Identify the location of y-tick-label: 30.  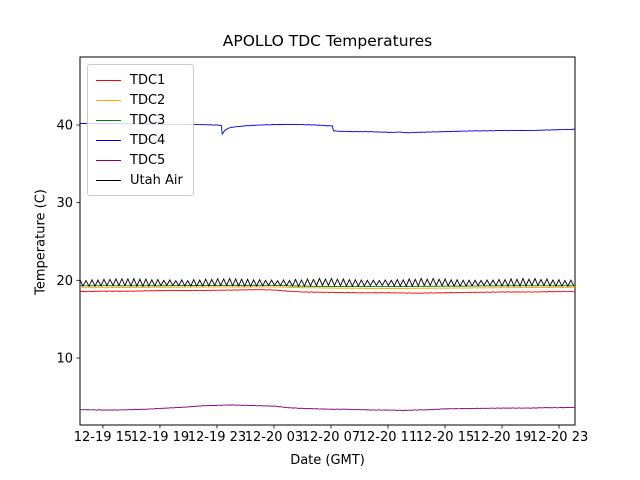
(64, 203).